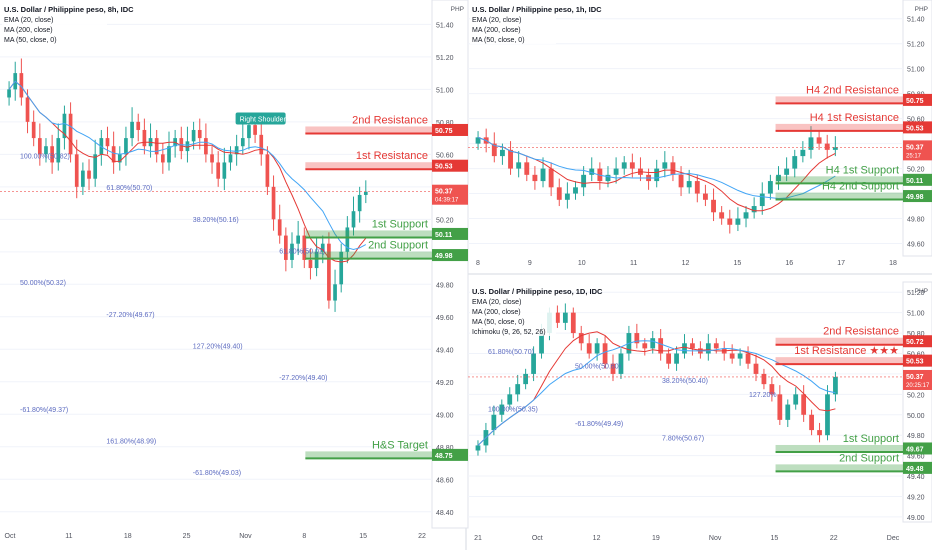 The image size is (932, 550). What do you see at coordinates (599, 424) in the screenshot?
I see `fib-label: -61.80%(49.49)` at bounding box center [599, 424].